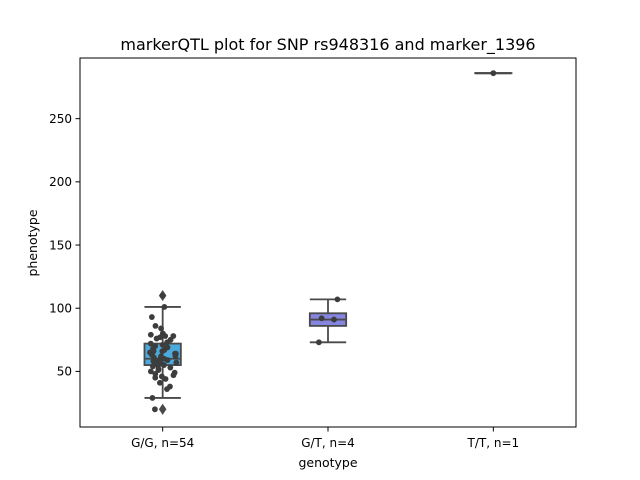  What do you see at coordinates (327, 462) in the screenshot?
I see `x-axis-label: genotype` at bounding box center [327, 462].